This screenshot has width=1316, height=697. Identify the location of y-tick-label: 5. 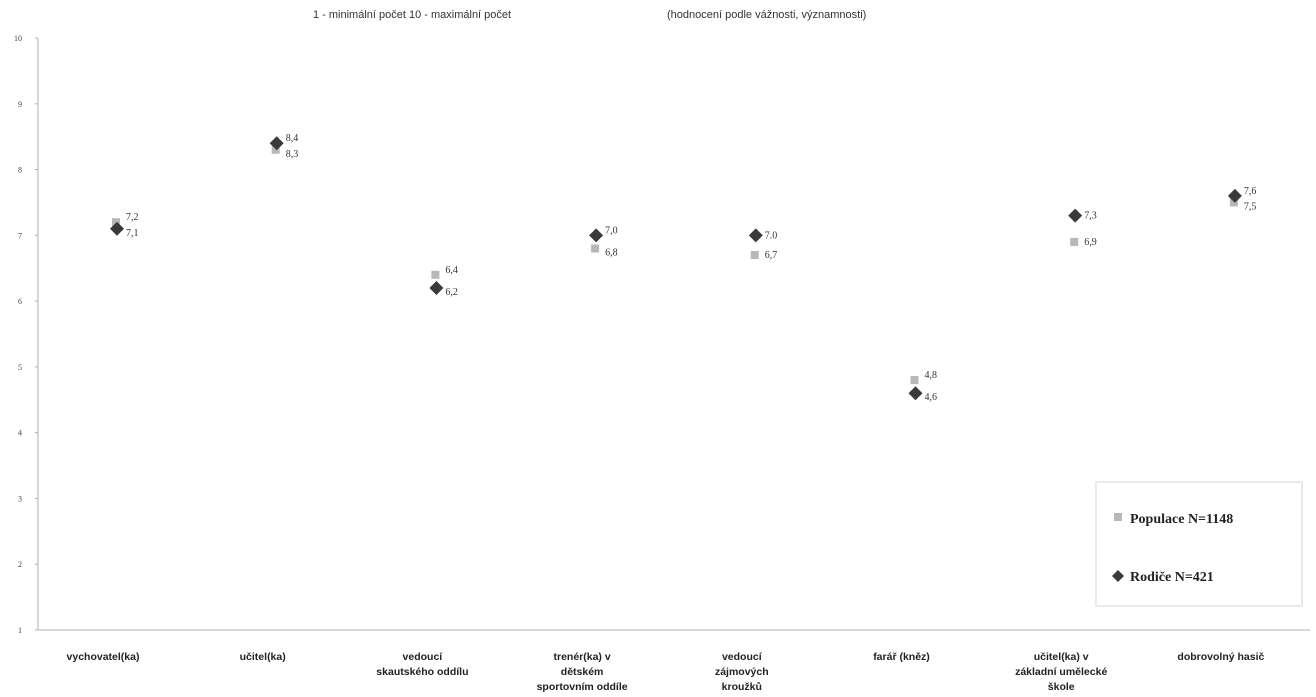
(20, 367).